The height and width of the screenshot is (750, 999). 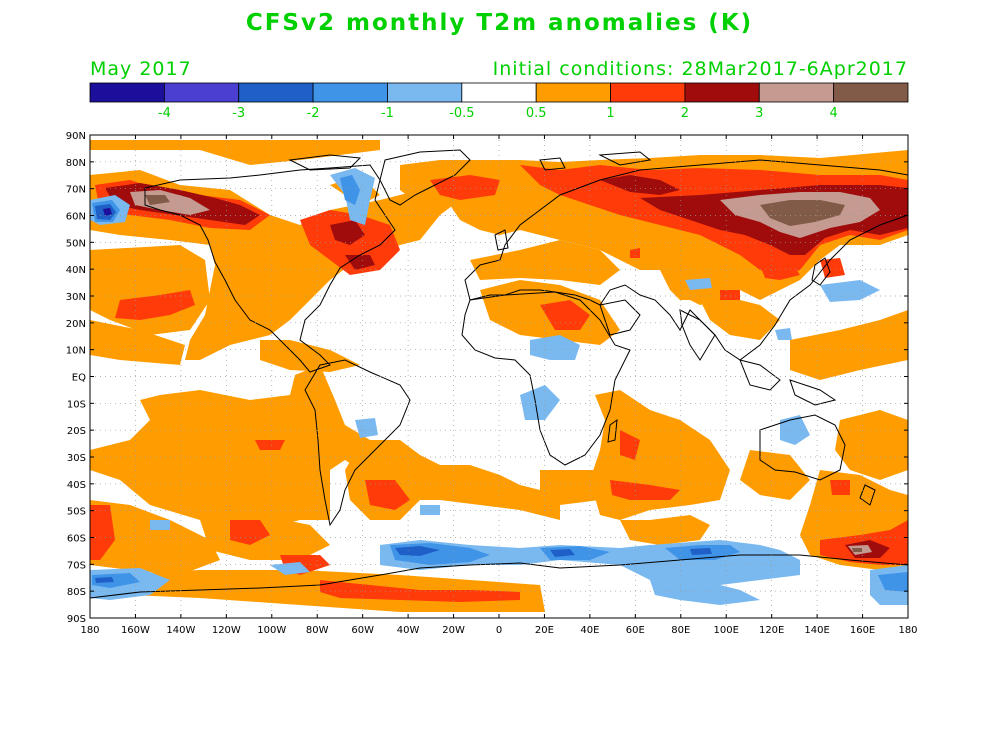 I want to click on colorbar-label: -4, so click(x=164, y=113).